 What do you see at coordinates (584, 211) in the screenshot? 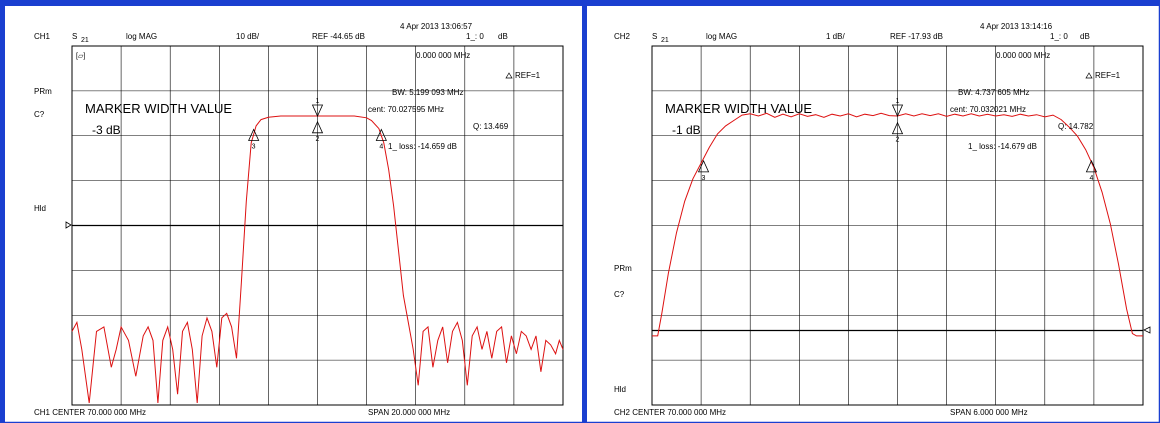
I see `panel-divider` at bounding box center [584, 211].